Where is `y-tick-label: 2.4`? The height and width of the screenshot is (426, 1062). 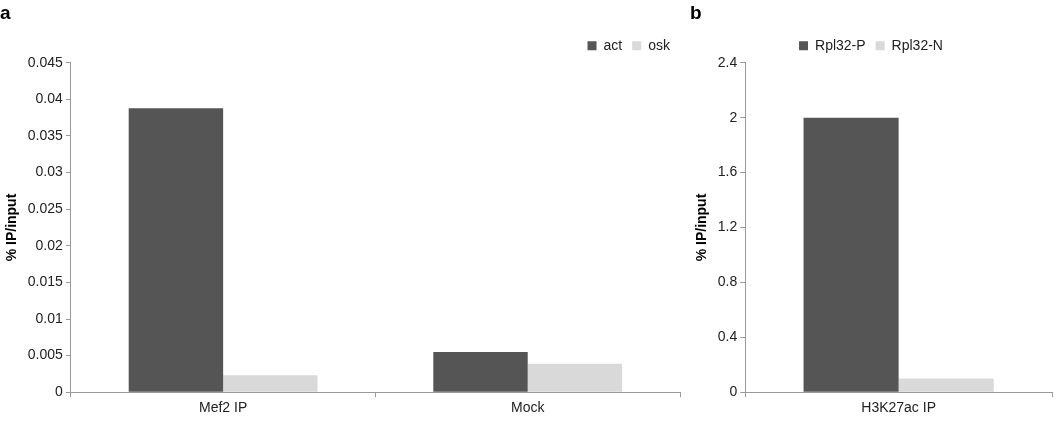
y-tick-label: 2.4 is located at coordinates (727, 61).